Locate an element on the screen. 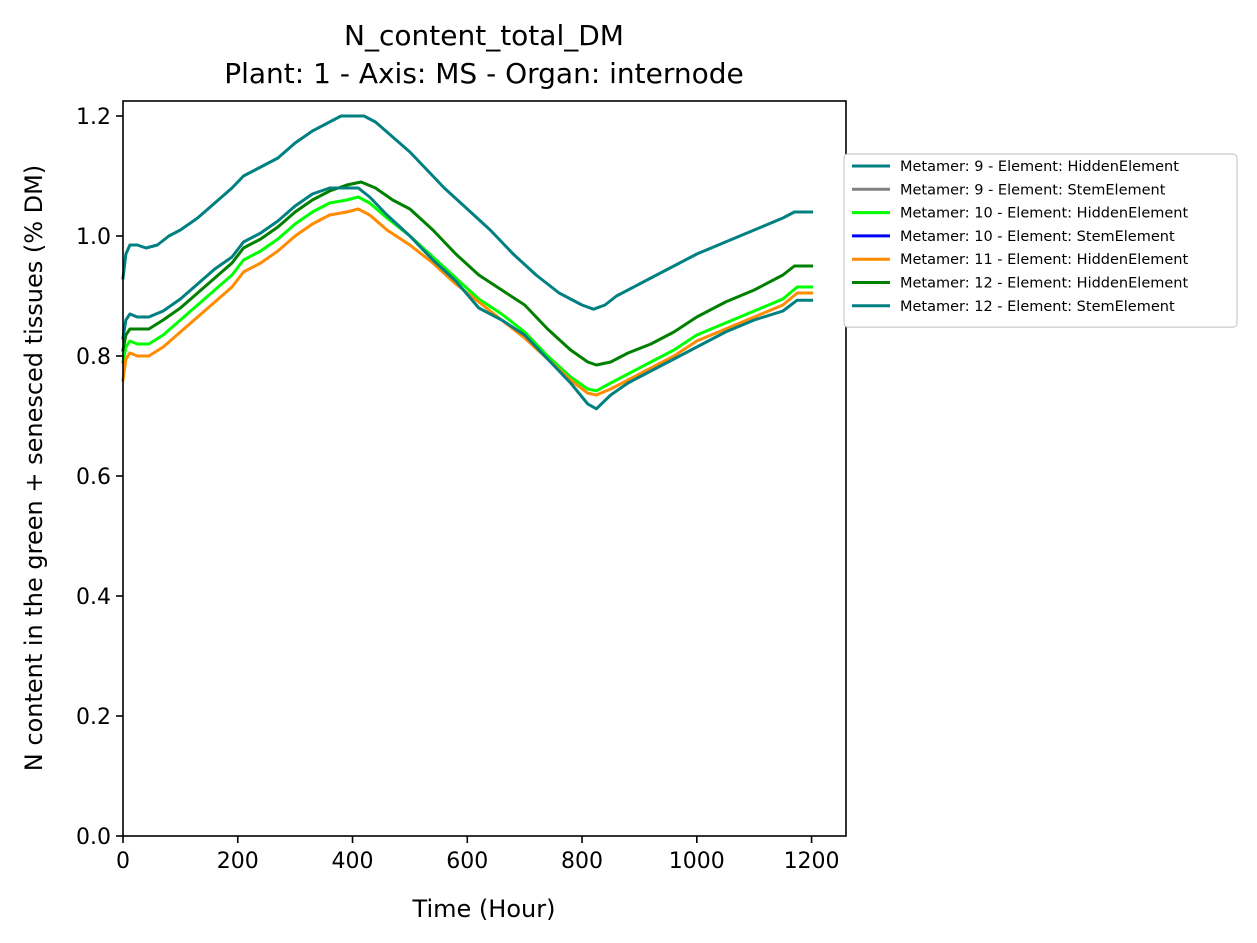 This screenshot has height=943, width=1257. legend-label-0: Metamer: 9 - Element: HiddenElement is located at coordinates (1039, 167).